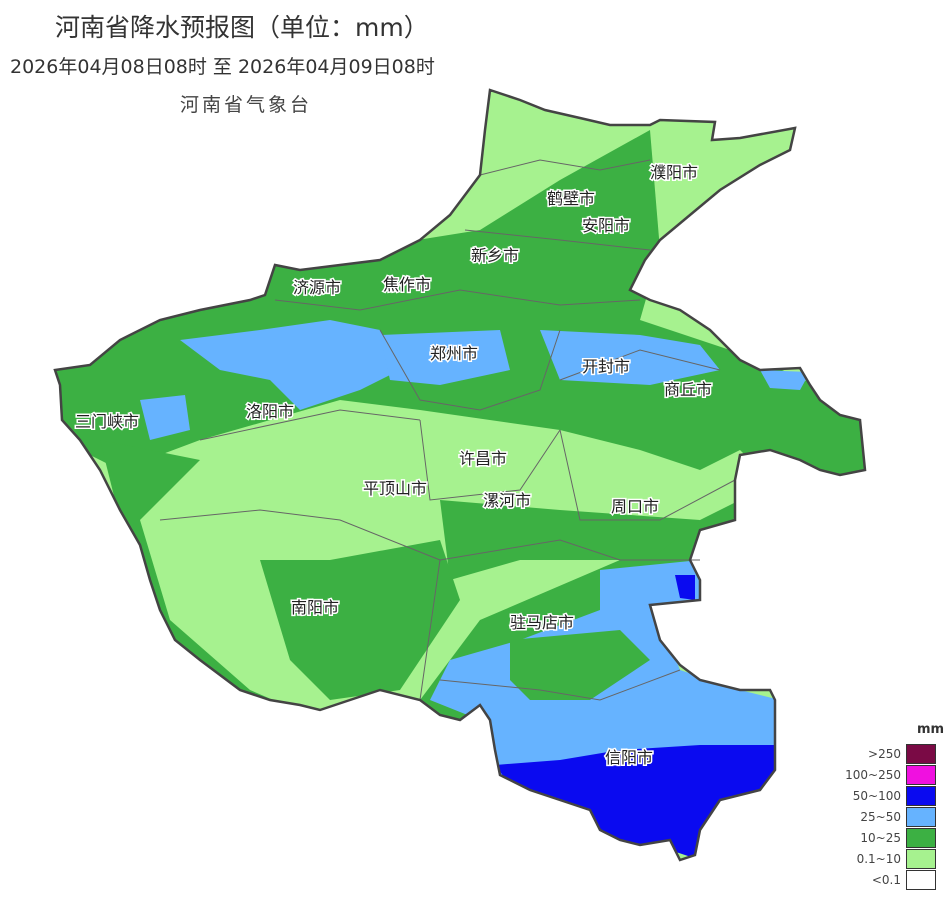 Image resolution: width=951 pixels, height=908 pixels. What do you see at coordinates (407, 284) in the screenshot?
I see `city-label-jiaozuo: 焦作市` at bounding box center [407, 284].